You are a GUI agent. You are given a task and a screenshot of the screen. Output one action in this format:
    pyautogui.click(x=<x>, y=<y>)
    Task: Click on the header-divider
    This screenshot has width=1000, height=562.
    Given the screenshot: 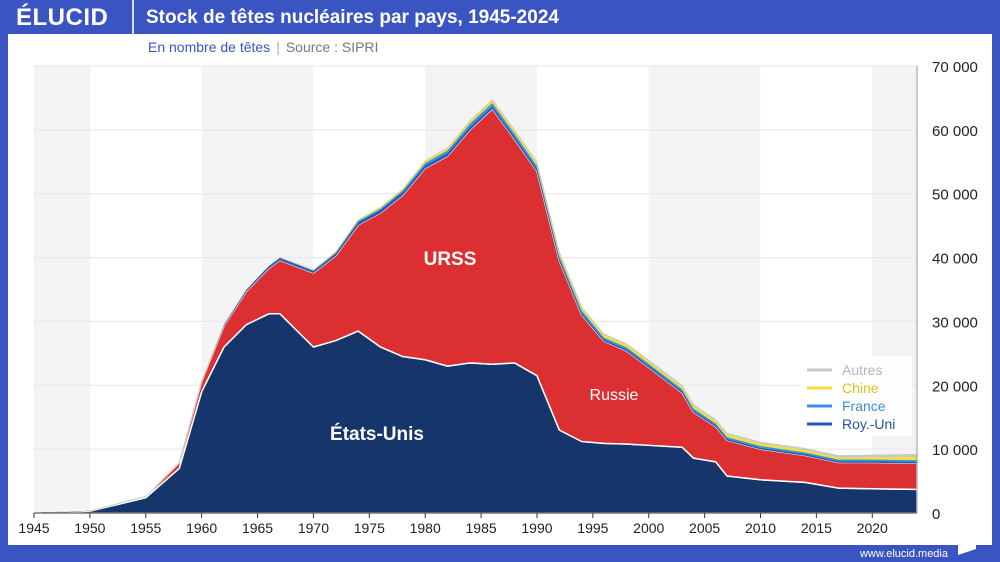 What is the action you would take?
    pyautogui.click(x=133, y=17)
    